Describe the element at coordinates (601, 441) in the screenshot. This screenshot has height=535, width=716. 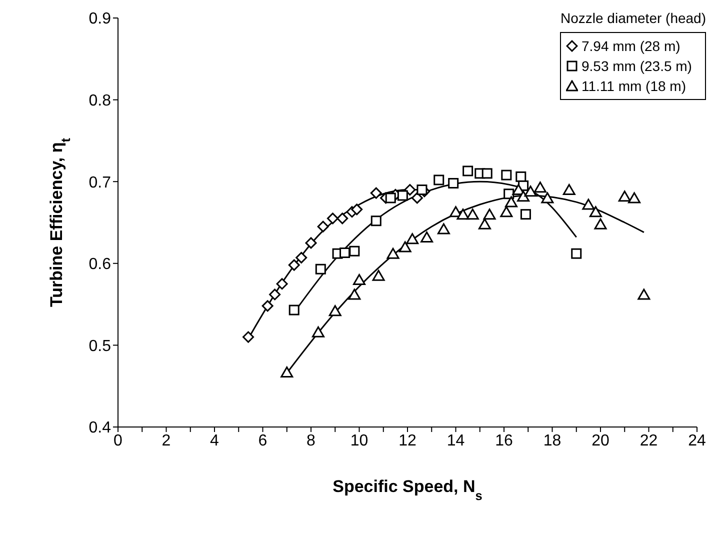
I see `x-tick-label: 20` at that location.